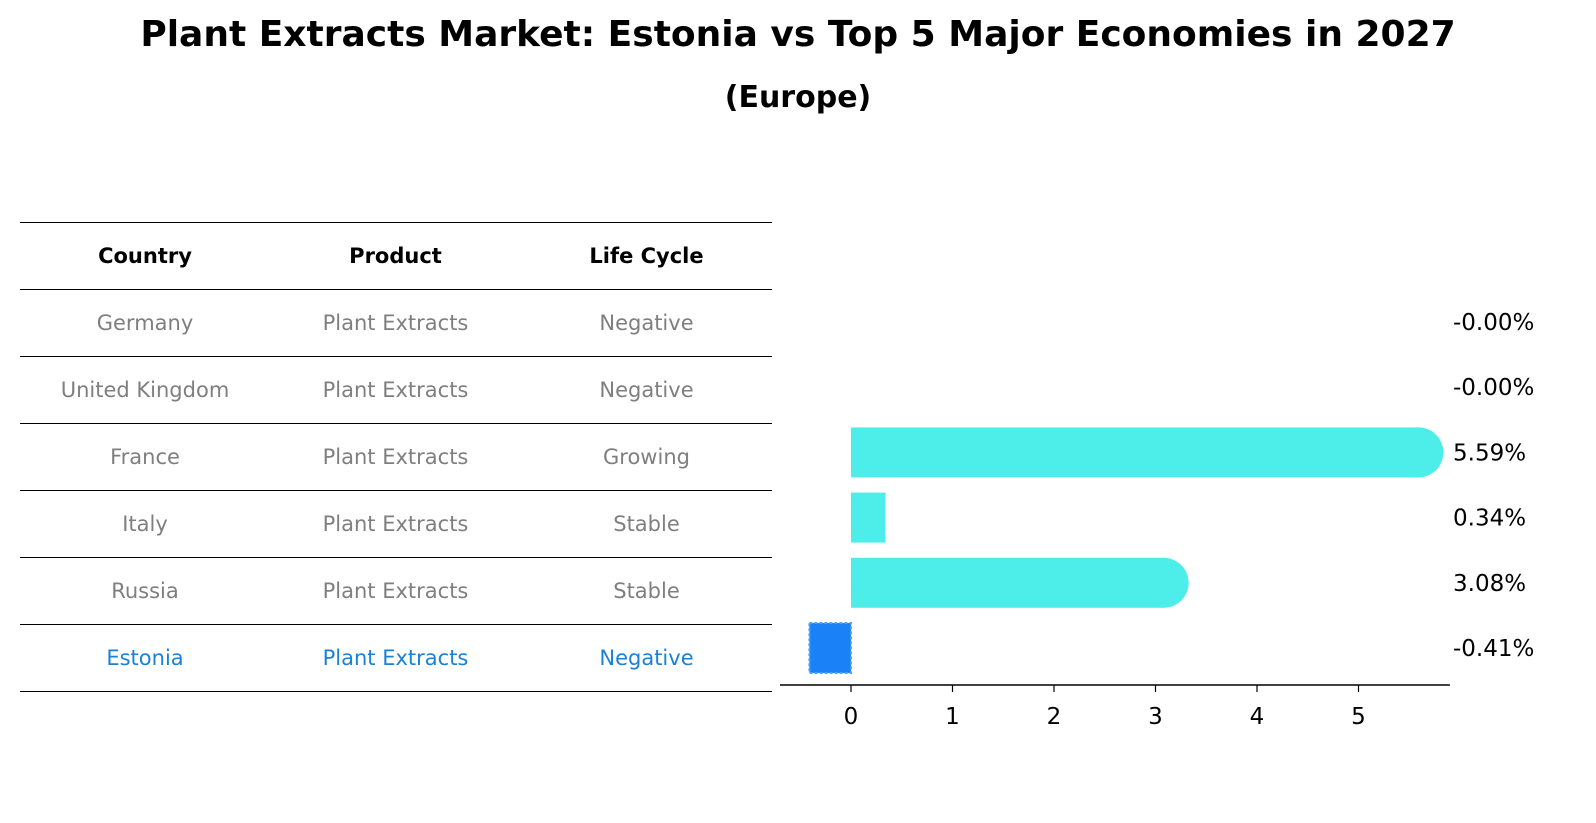  What do you see at coordinates (1054, 717) in the screenshot?
I see `x-tick-label: 2` at bounding box center [1054, 717].